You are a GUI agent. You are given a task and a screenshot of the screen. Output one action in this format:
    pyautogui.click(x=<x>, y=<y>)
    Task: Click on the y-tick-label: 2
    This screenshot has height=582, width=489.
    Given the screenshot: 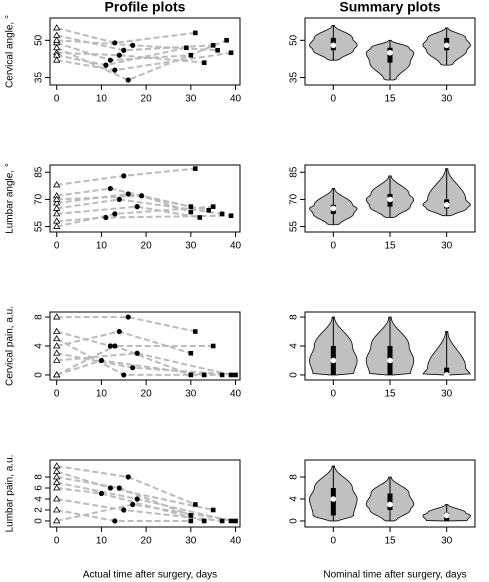 What is the action you would take?
    pyautogui.click(x=39, y=510)
    